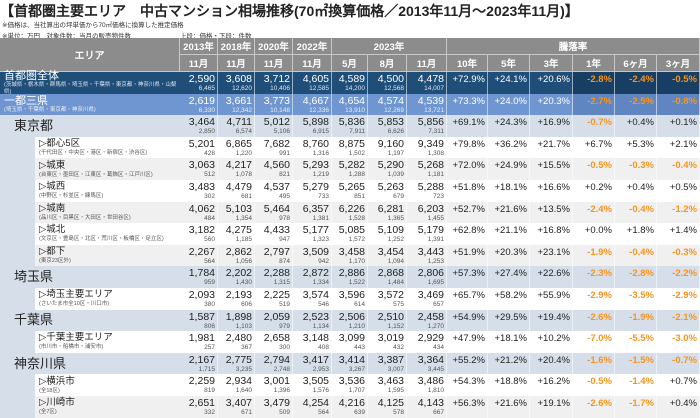 The image size is (700, 418). What do you see at coordinates (201, 359) in the screenshot?
I see `price-value: 2,167` at bounding box center [201, 359].